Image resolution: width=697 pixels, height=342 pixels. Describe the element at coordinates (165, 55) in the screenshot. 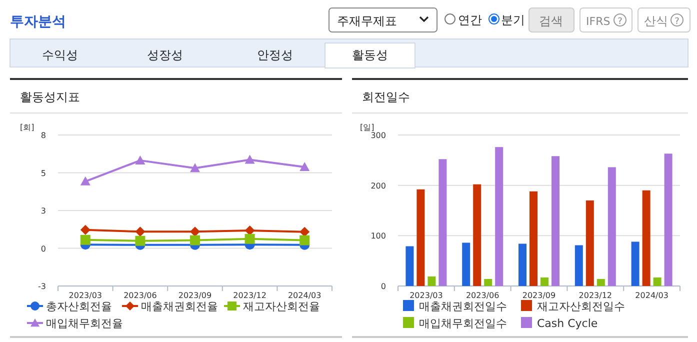

I see `text: 성장성` at that location.